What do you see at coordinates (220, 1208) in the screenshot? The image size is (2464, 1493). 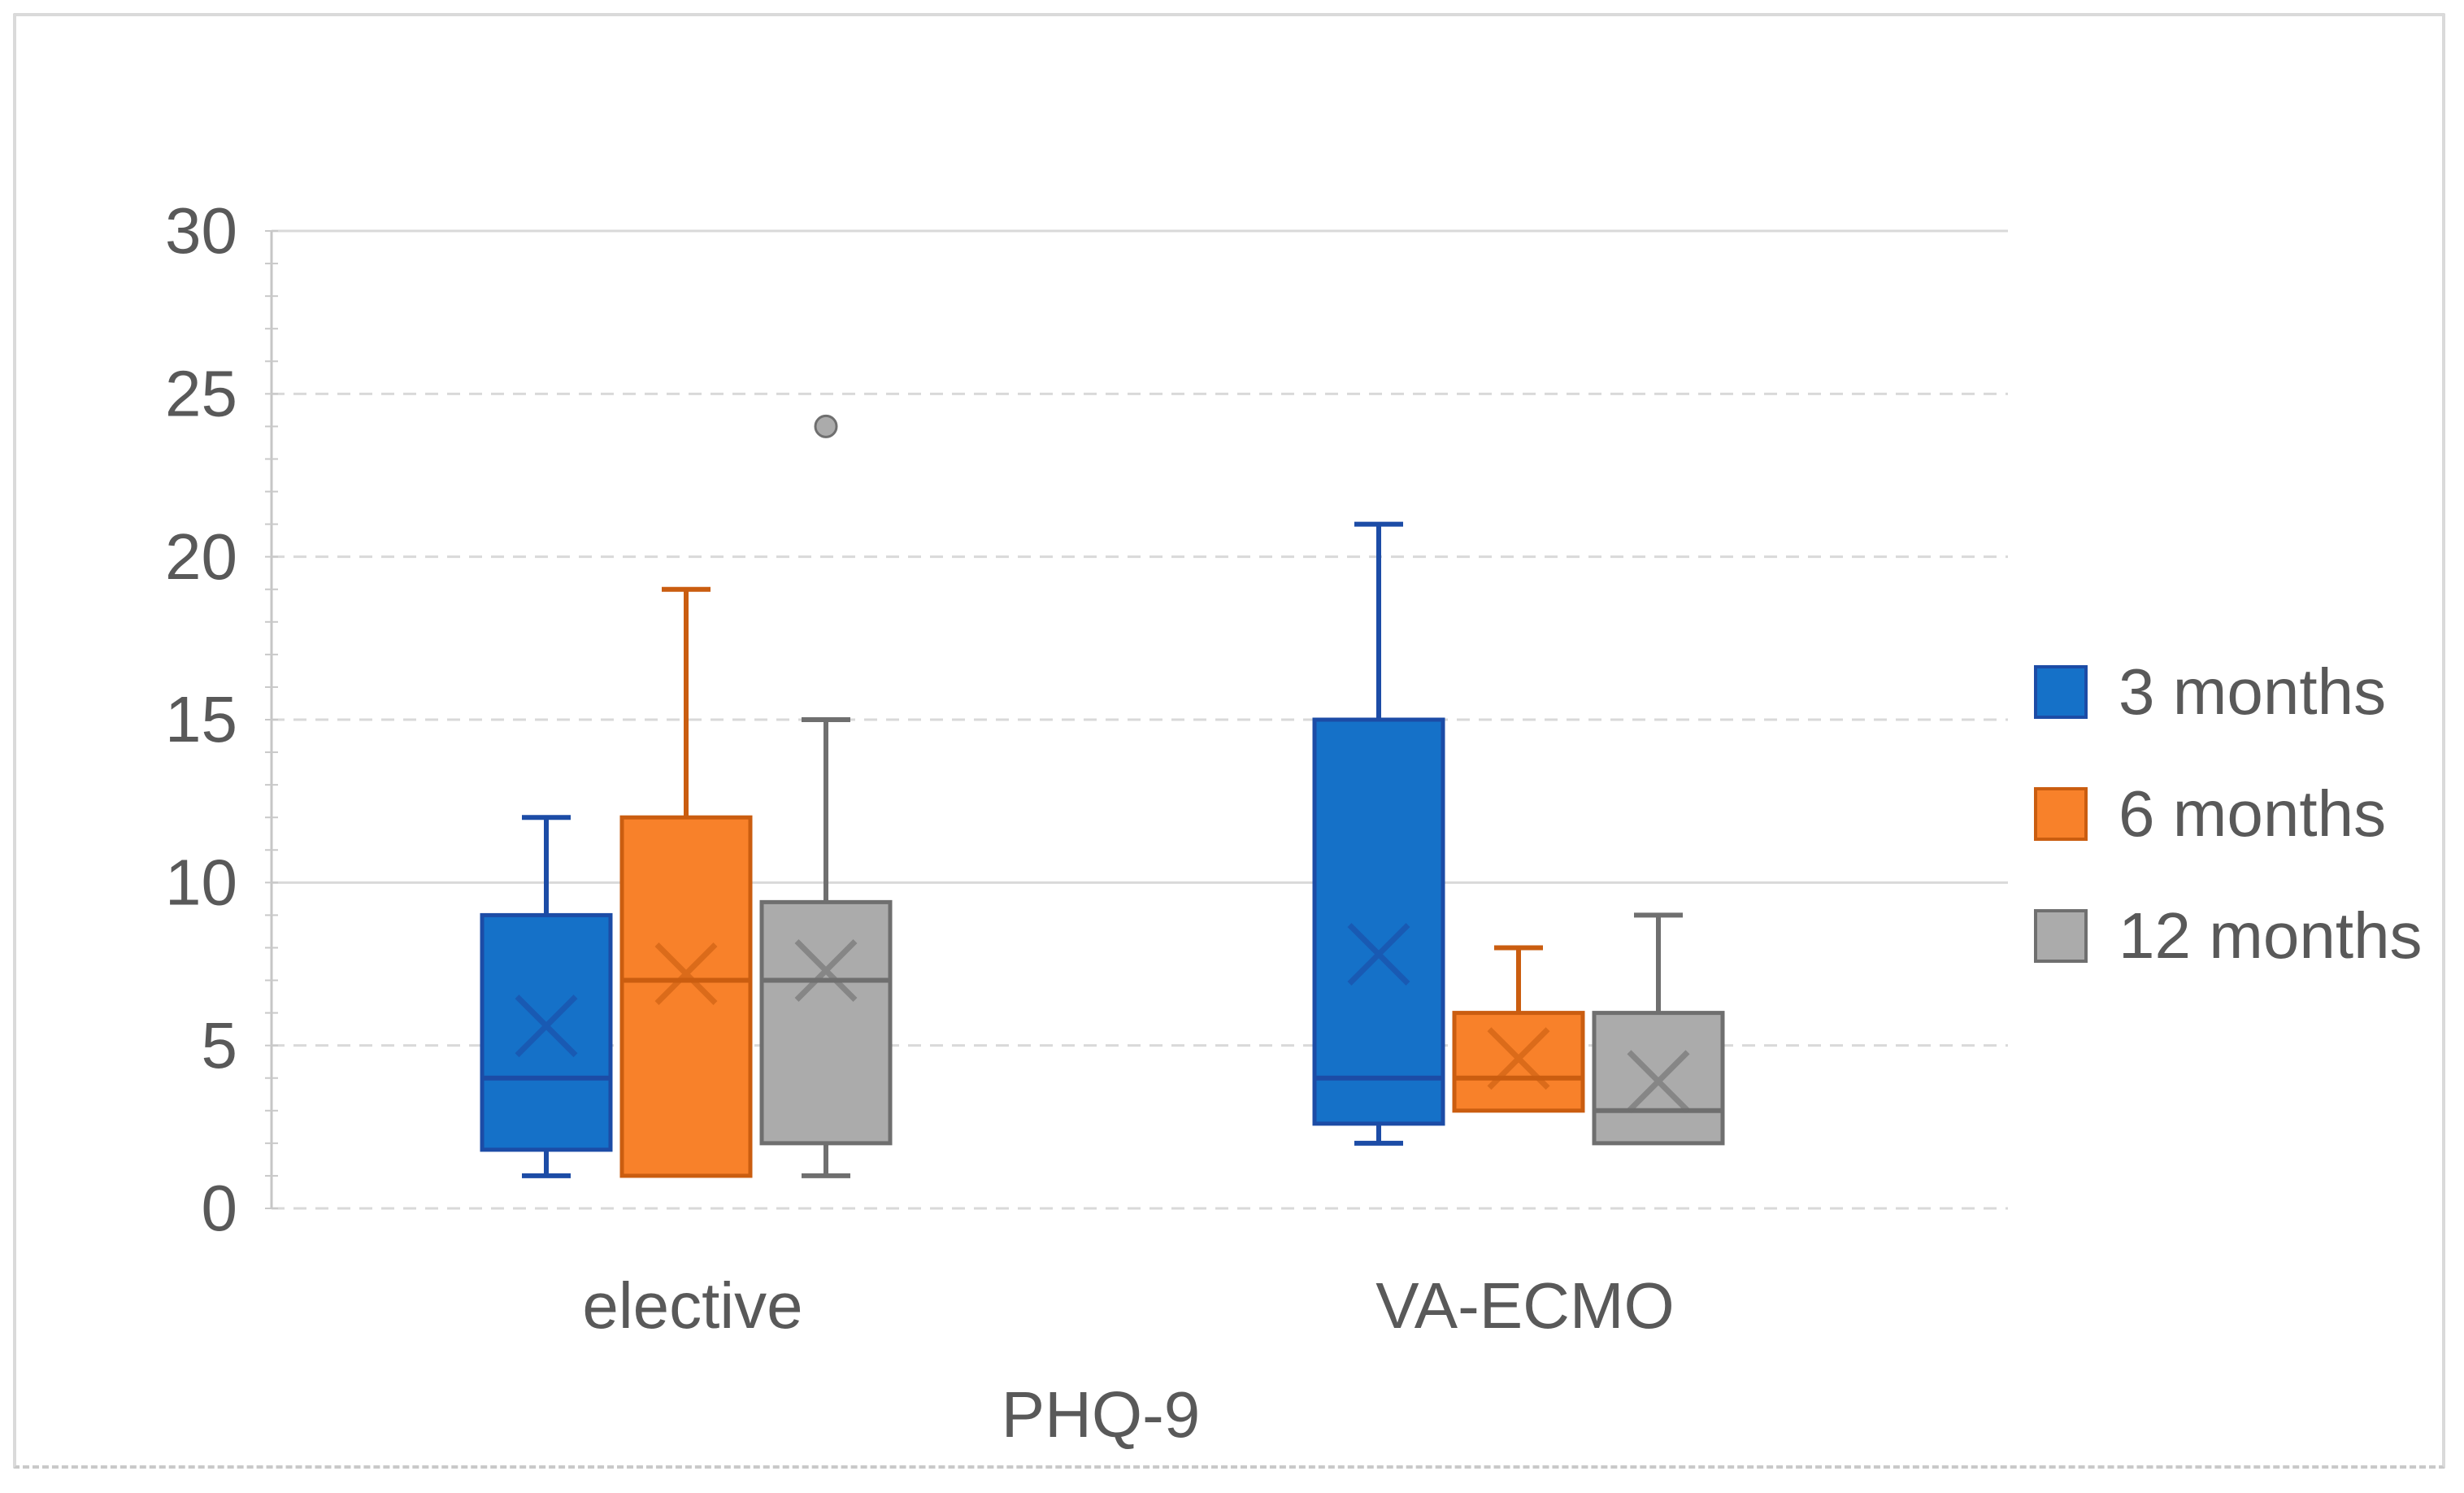 I see `y-tick-label-0: 0` at bounding box center [220, 1208].